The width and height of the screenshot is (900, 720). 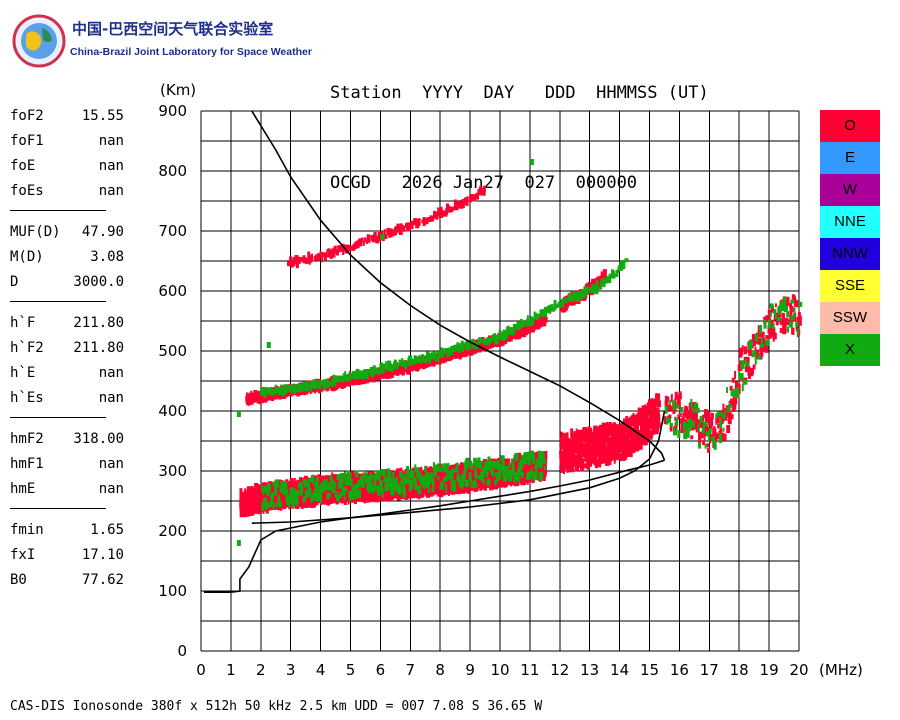 I want to click on param-name: h`F, so click(x=23, y=323).